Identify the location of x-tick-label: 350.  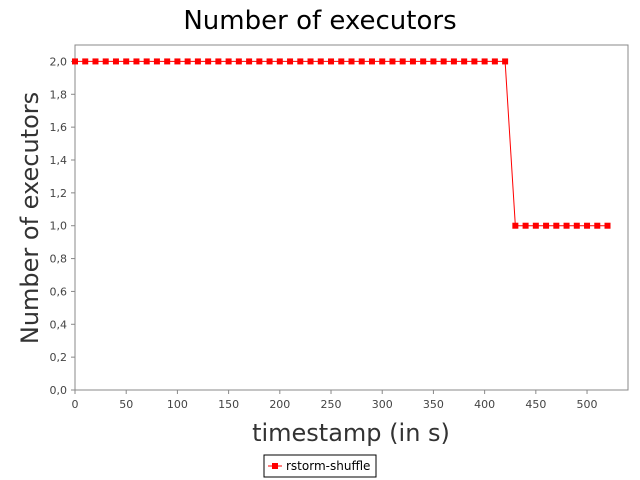
(433, 404).